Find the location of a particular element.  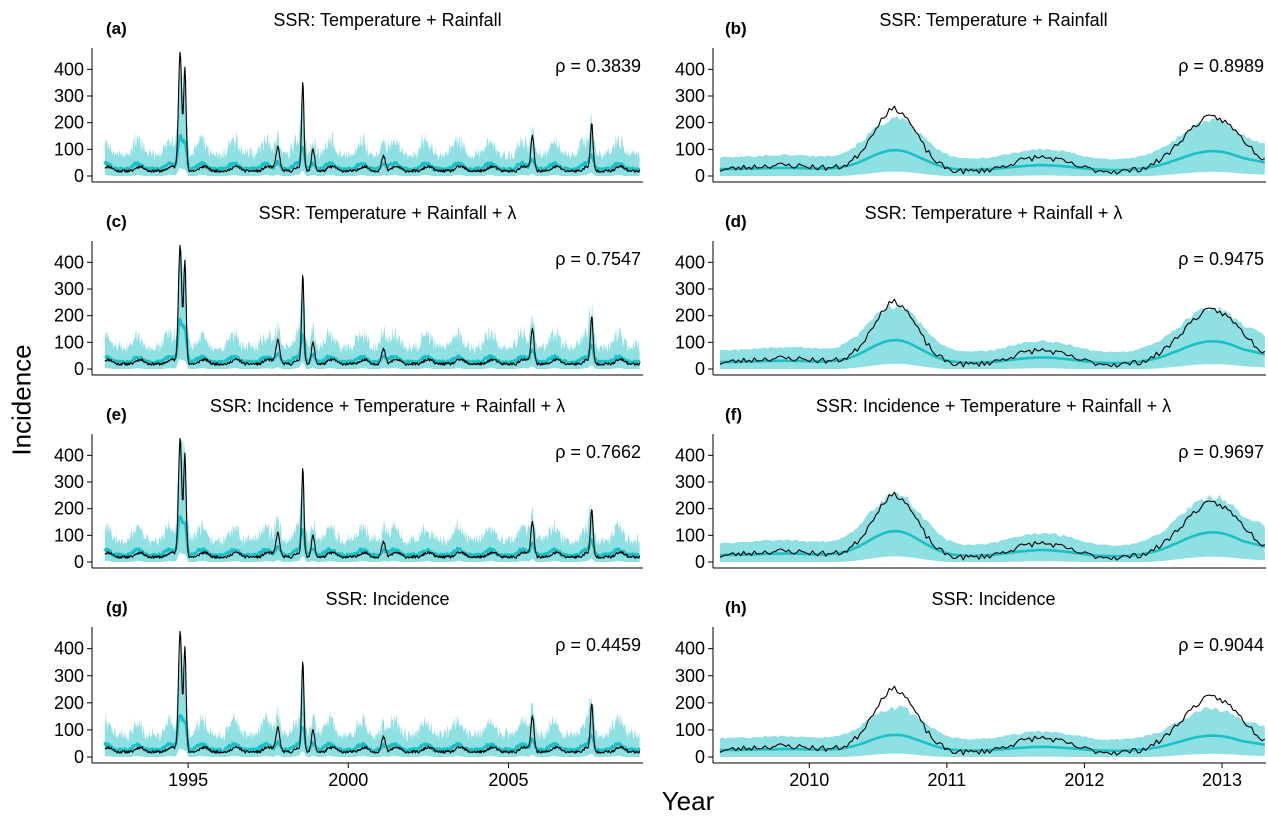

x-tick-label: 2005 is located at coordinates (508, 780).